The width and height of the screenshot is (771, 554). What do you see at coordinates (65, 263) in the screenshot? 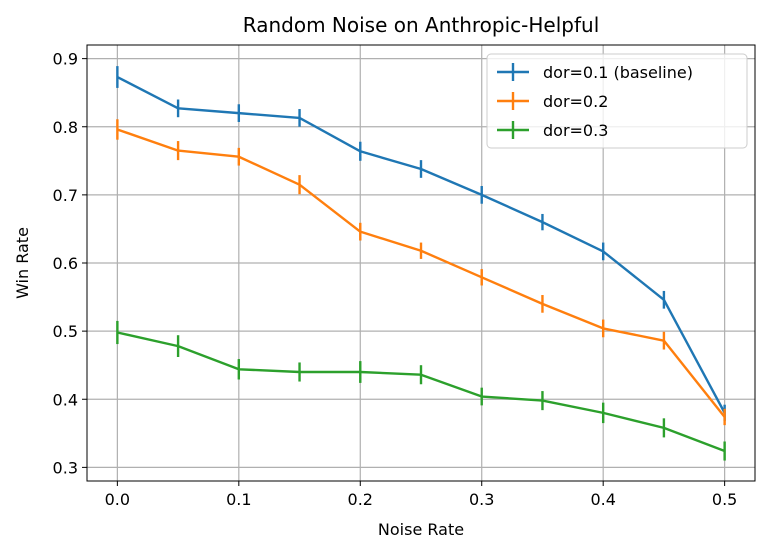
I see `y-tick-label: 0.6` at bounding box center [65, 263].